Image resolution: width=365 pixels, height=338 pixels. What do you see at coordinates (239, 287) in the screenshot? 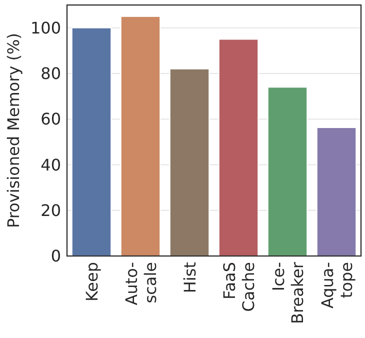
I see `x-tick-label: FaaS Cache` at bounding box center [239, 287].